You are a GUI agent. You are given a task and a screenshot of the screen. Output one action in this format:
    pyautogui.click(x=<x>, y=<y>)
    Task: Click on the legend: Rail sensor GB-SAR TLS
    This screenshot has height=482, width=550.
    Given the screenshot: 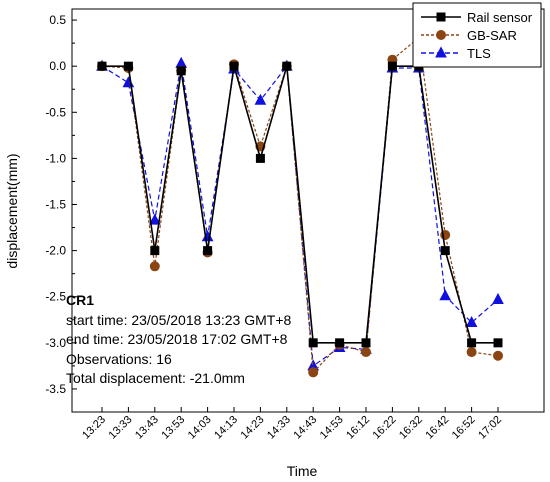 What is the action you would take?
    pyautogui.click(x=477, y=35)
    